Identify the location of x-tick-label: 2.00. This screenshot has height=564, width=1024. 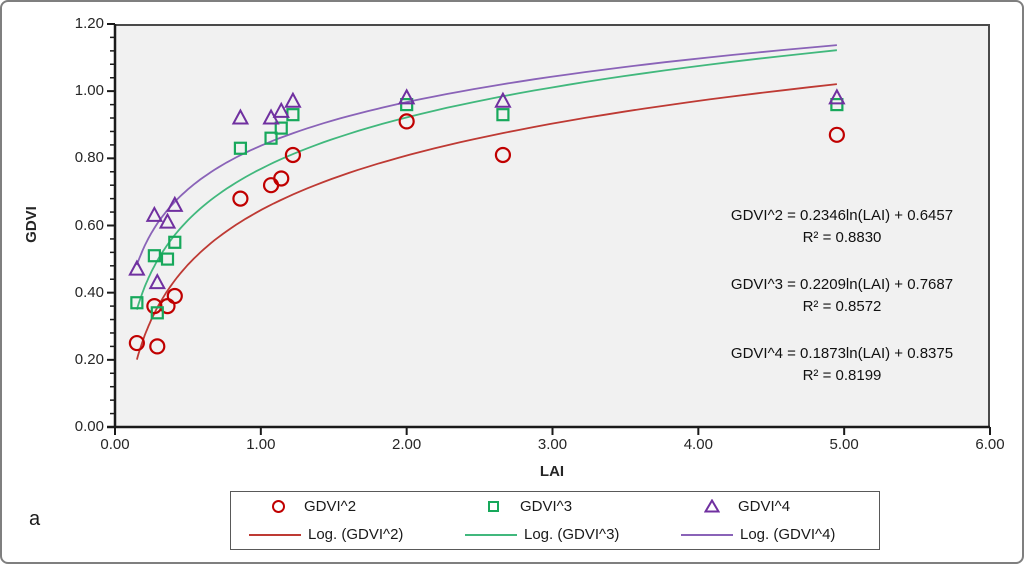
(407, 444).